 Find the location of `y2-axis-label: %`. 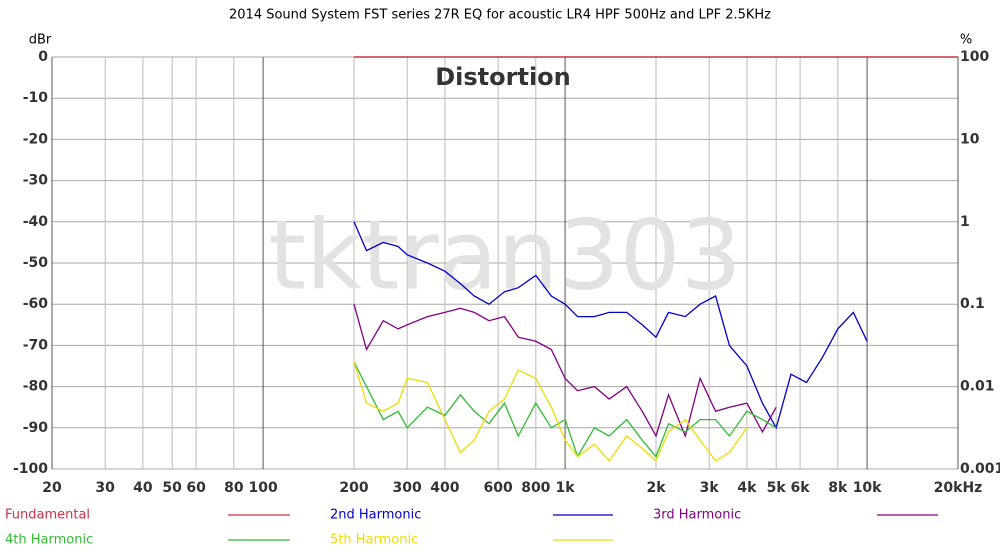

y2-axis-label: % is located at coordinates (966, 40).